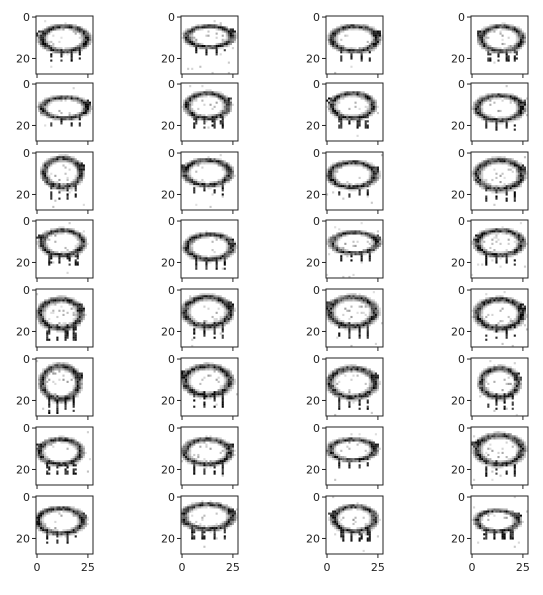 The height and width of the screenshot is (595, 543). I want to click on image-panel-21: 020, so click(55, 386).